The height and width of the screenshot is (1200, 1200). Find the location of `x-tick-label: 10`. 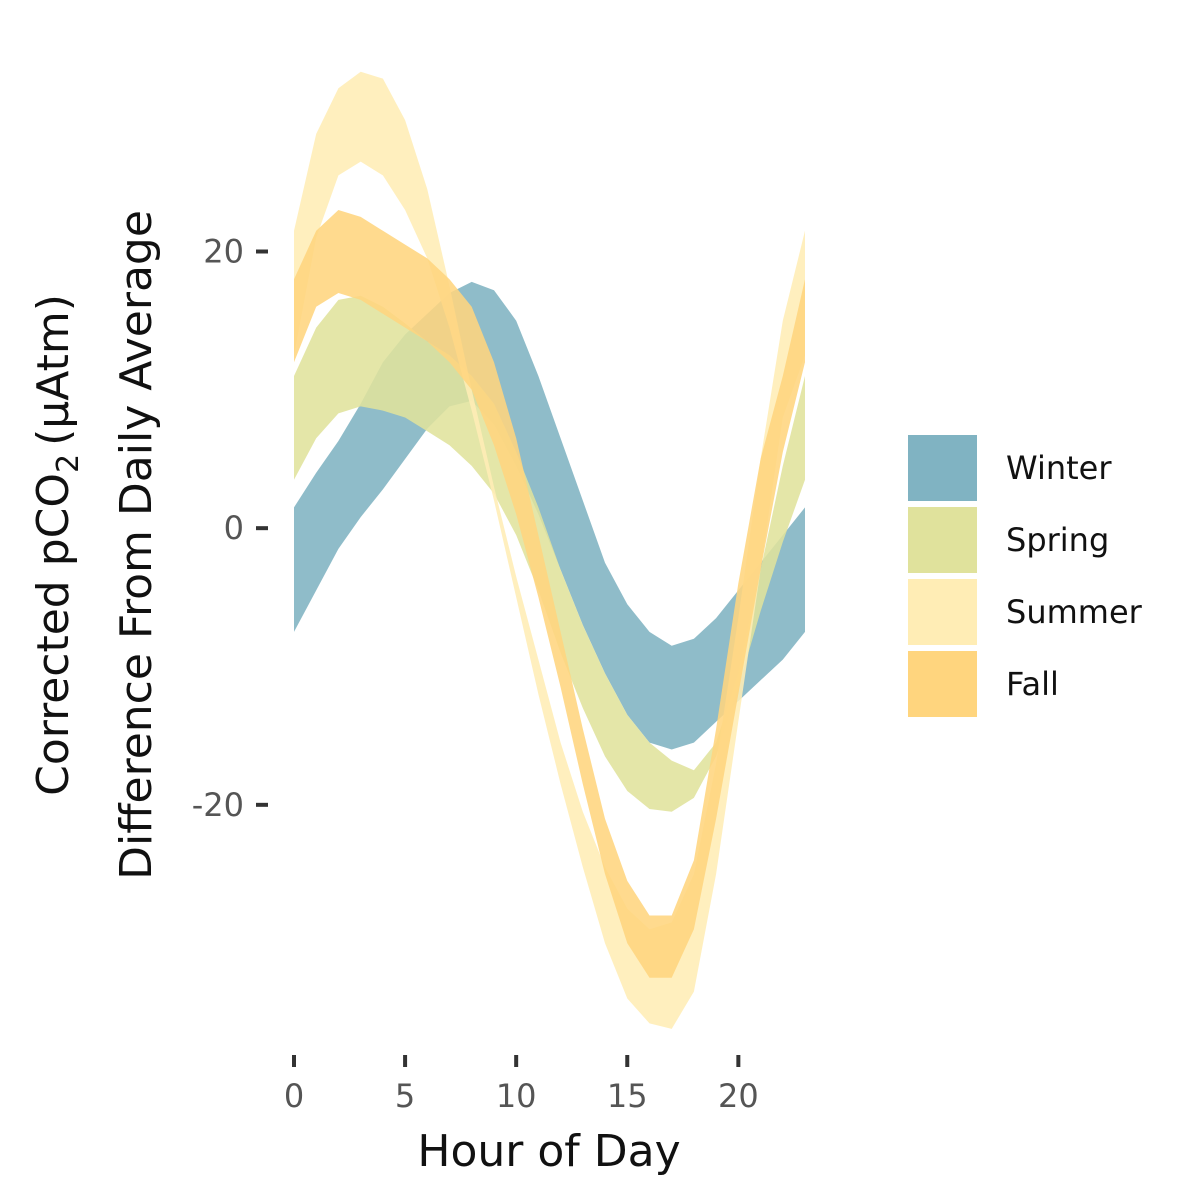

x-tick-label: 10 is located at coordinates (516, 1096).